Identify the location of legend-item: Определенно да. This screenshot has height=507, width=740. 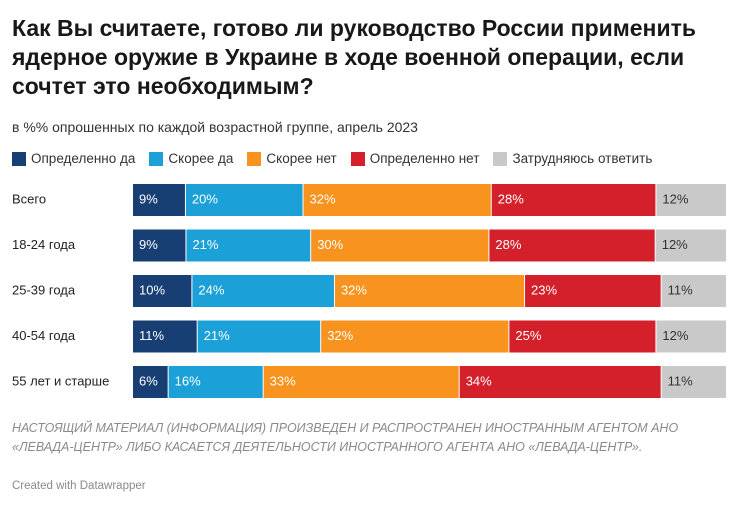
(73, 158).